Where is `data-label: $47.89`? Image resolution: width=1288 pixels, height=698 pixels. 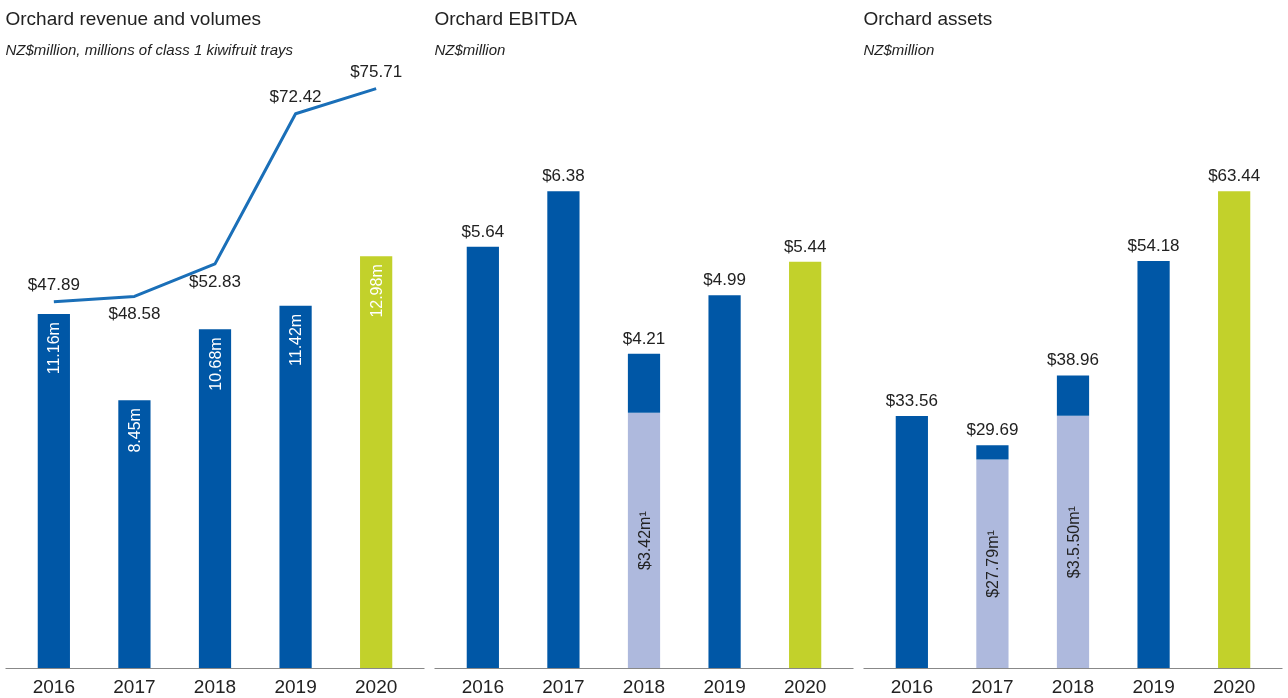
data-label: $47.89 is located at coordinates (53, 284).